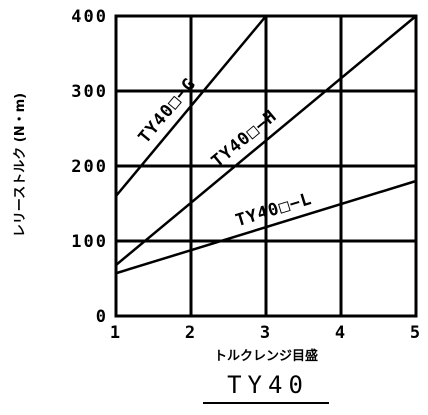  Describe the element at coordinates (341, 333) in the screenshot. I see `x-tick-label: 4` at that location.